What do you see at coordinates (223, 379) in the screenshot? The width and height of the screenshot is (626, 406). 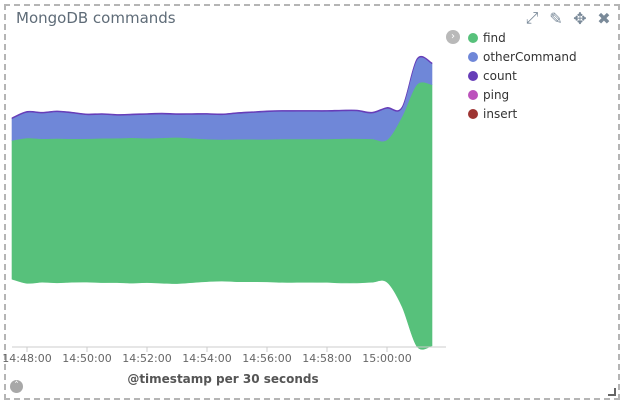 I see `x-axis-title: @timestamp per 30 seconds` at bounding box center [223, 379].